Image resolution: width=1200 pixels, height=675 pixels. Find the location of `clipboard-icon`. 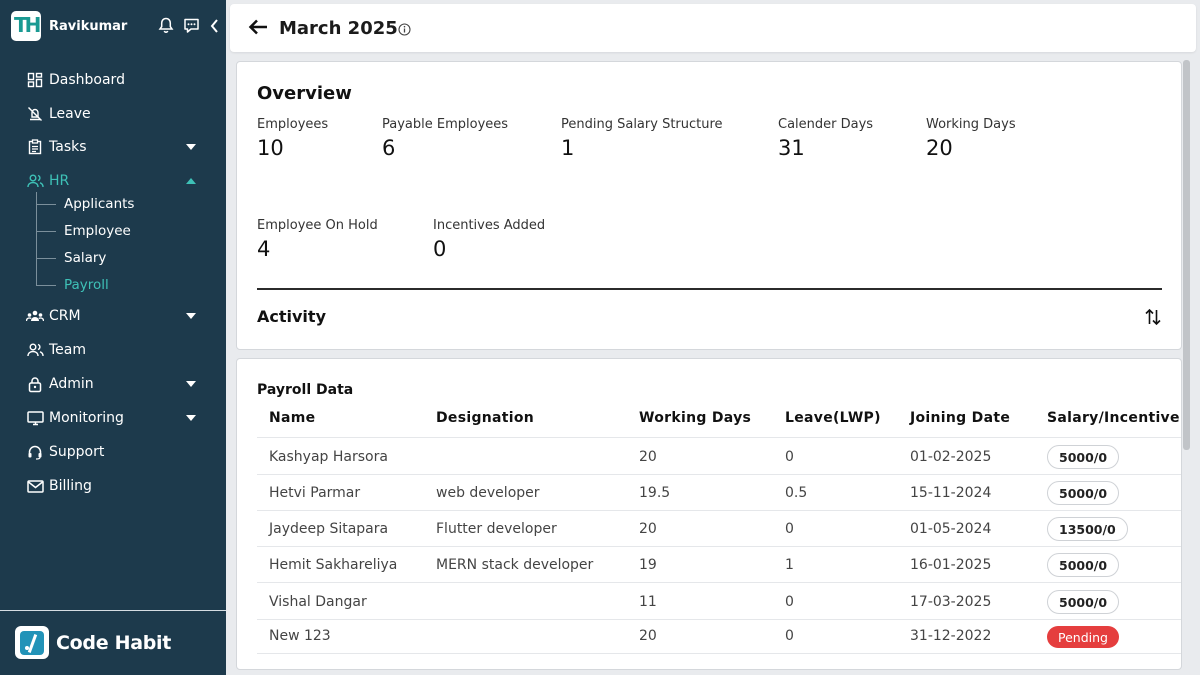

clipboard-icon is located at coordinates (35, 147).